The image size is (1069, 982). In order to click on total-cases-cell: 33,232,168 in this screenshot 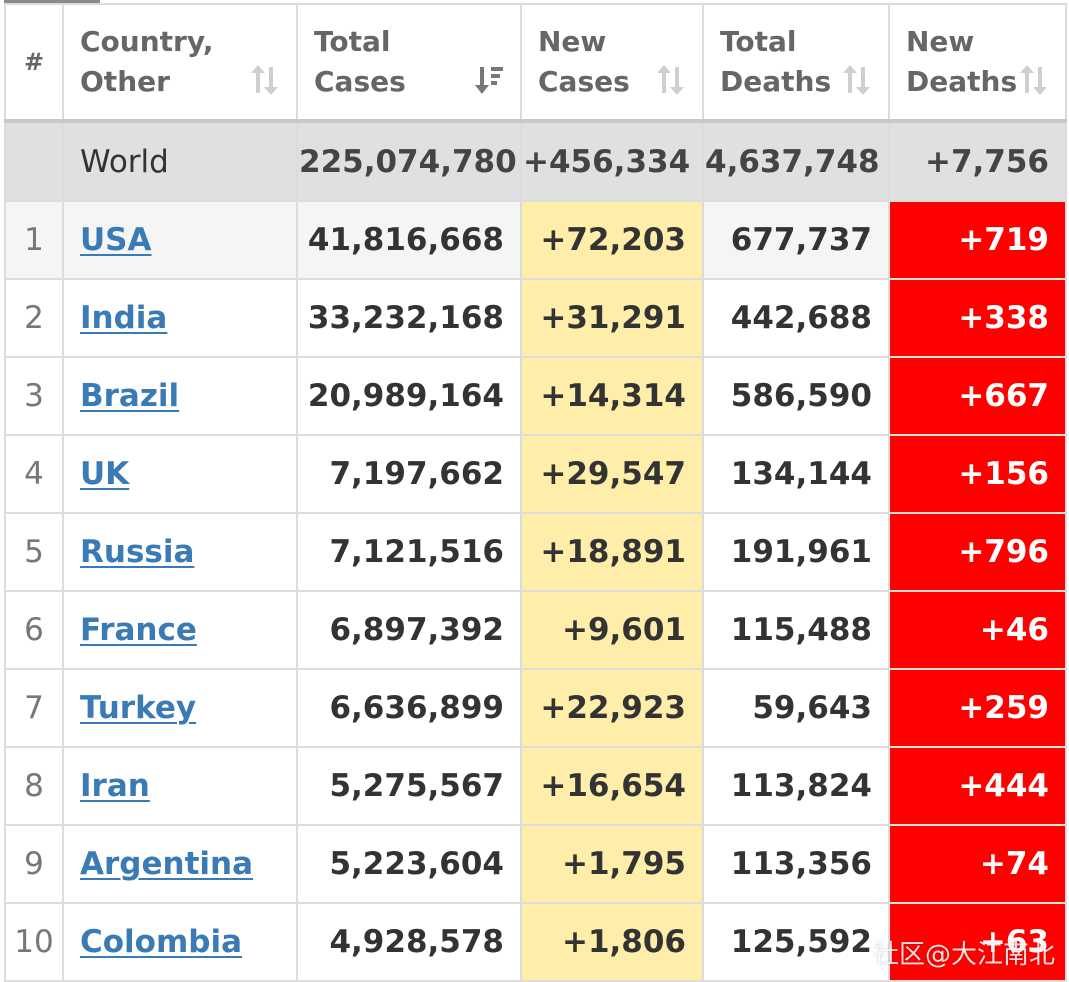, I will do `click(409, 318)`.